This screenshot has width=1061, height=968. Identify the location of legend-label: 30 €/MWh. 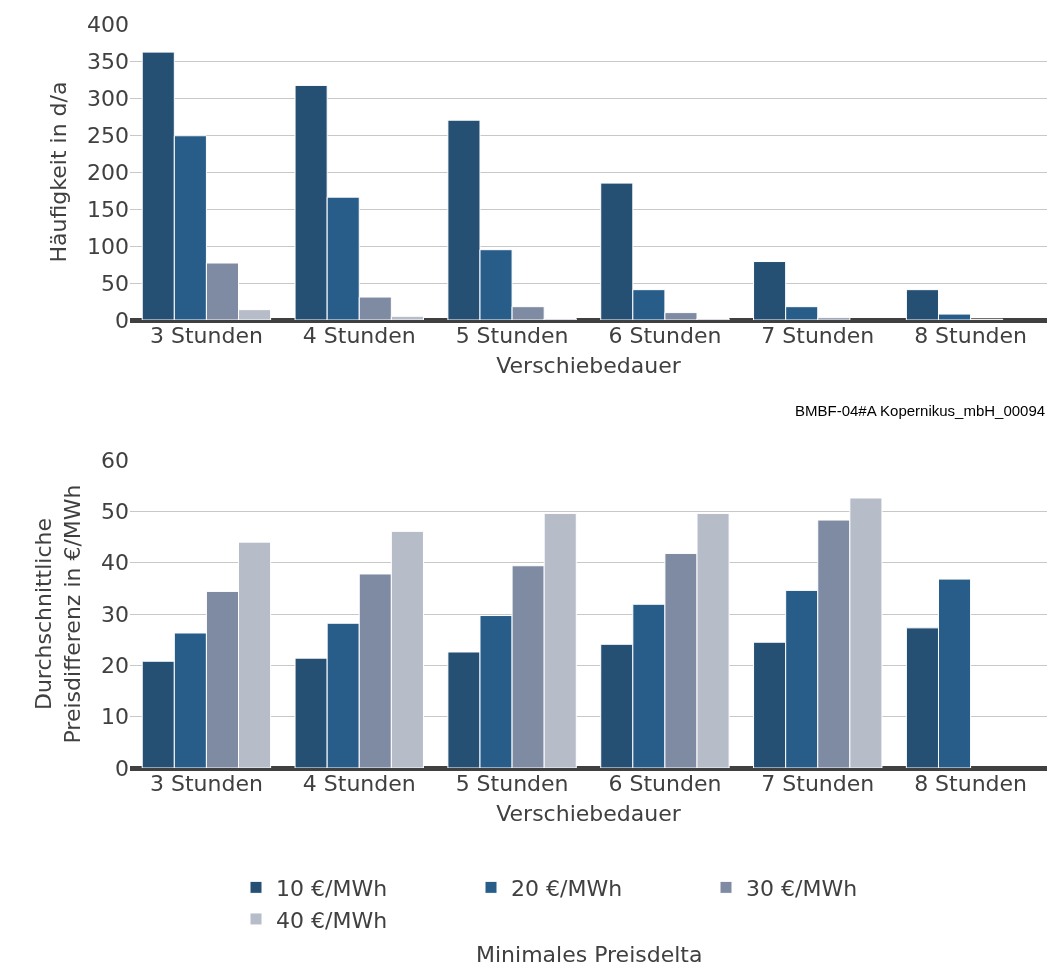
(802, 888).